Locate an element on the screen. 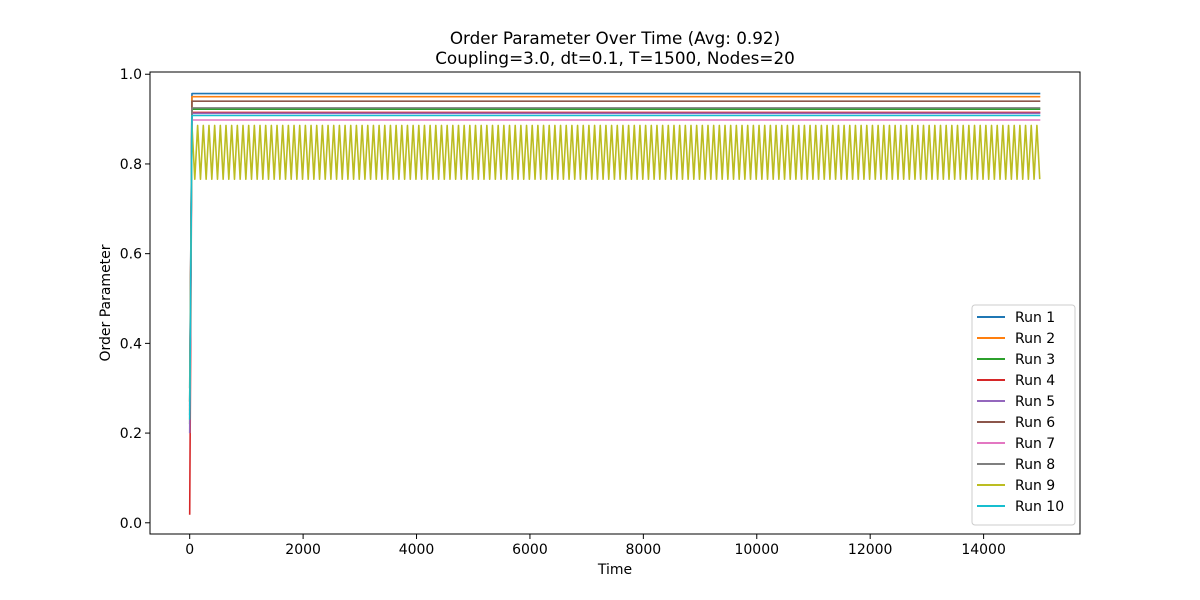 This screenshot has width=1200, height=600. chart-subtitle: Coupling=3.0, dt=0.1, T=1500, Nodes=20 is located at coordinates (615, 58).